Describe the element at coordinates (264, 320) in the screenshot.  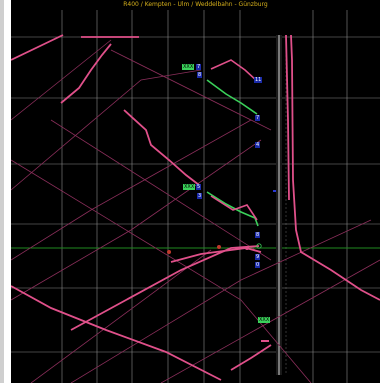
I see `bottom-block-label: XXX` at that location.